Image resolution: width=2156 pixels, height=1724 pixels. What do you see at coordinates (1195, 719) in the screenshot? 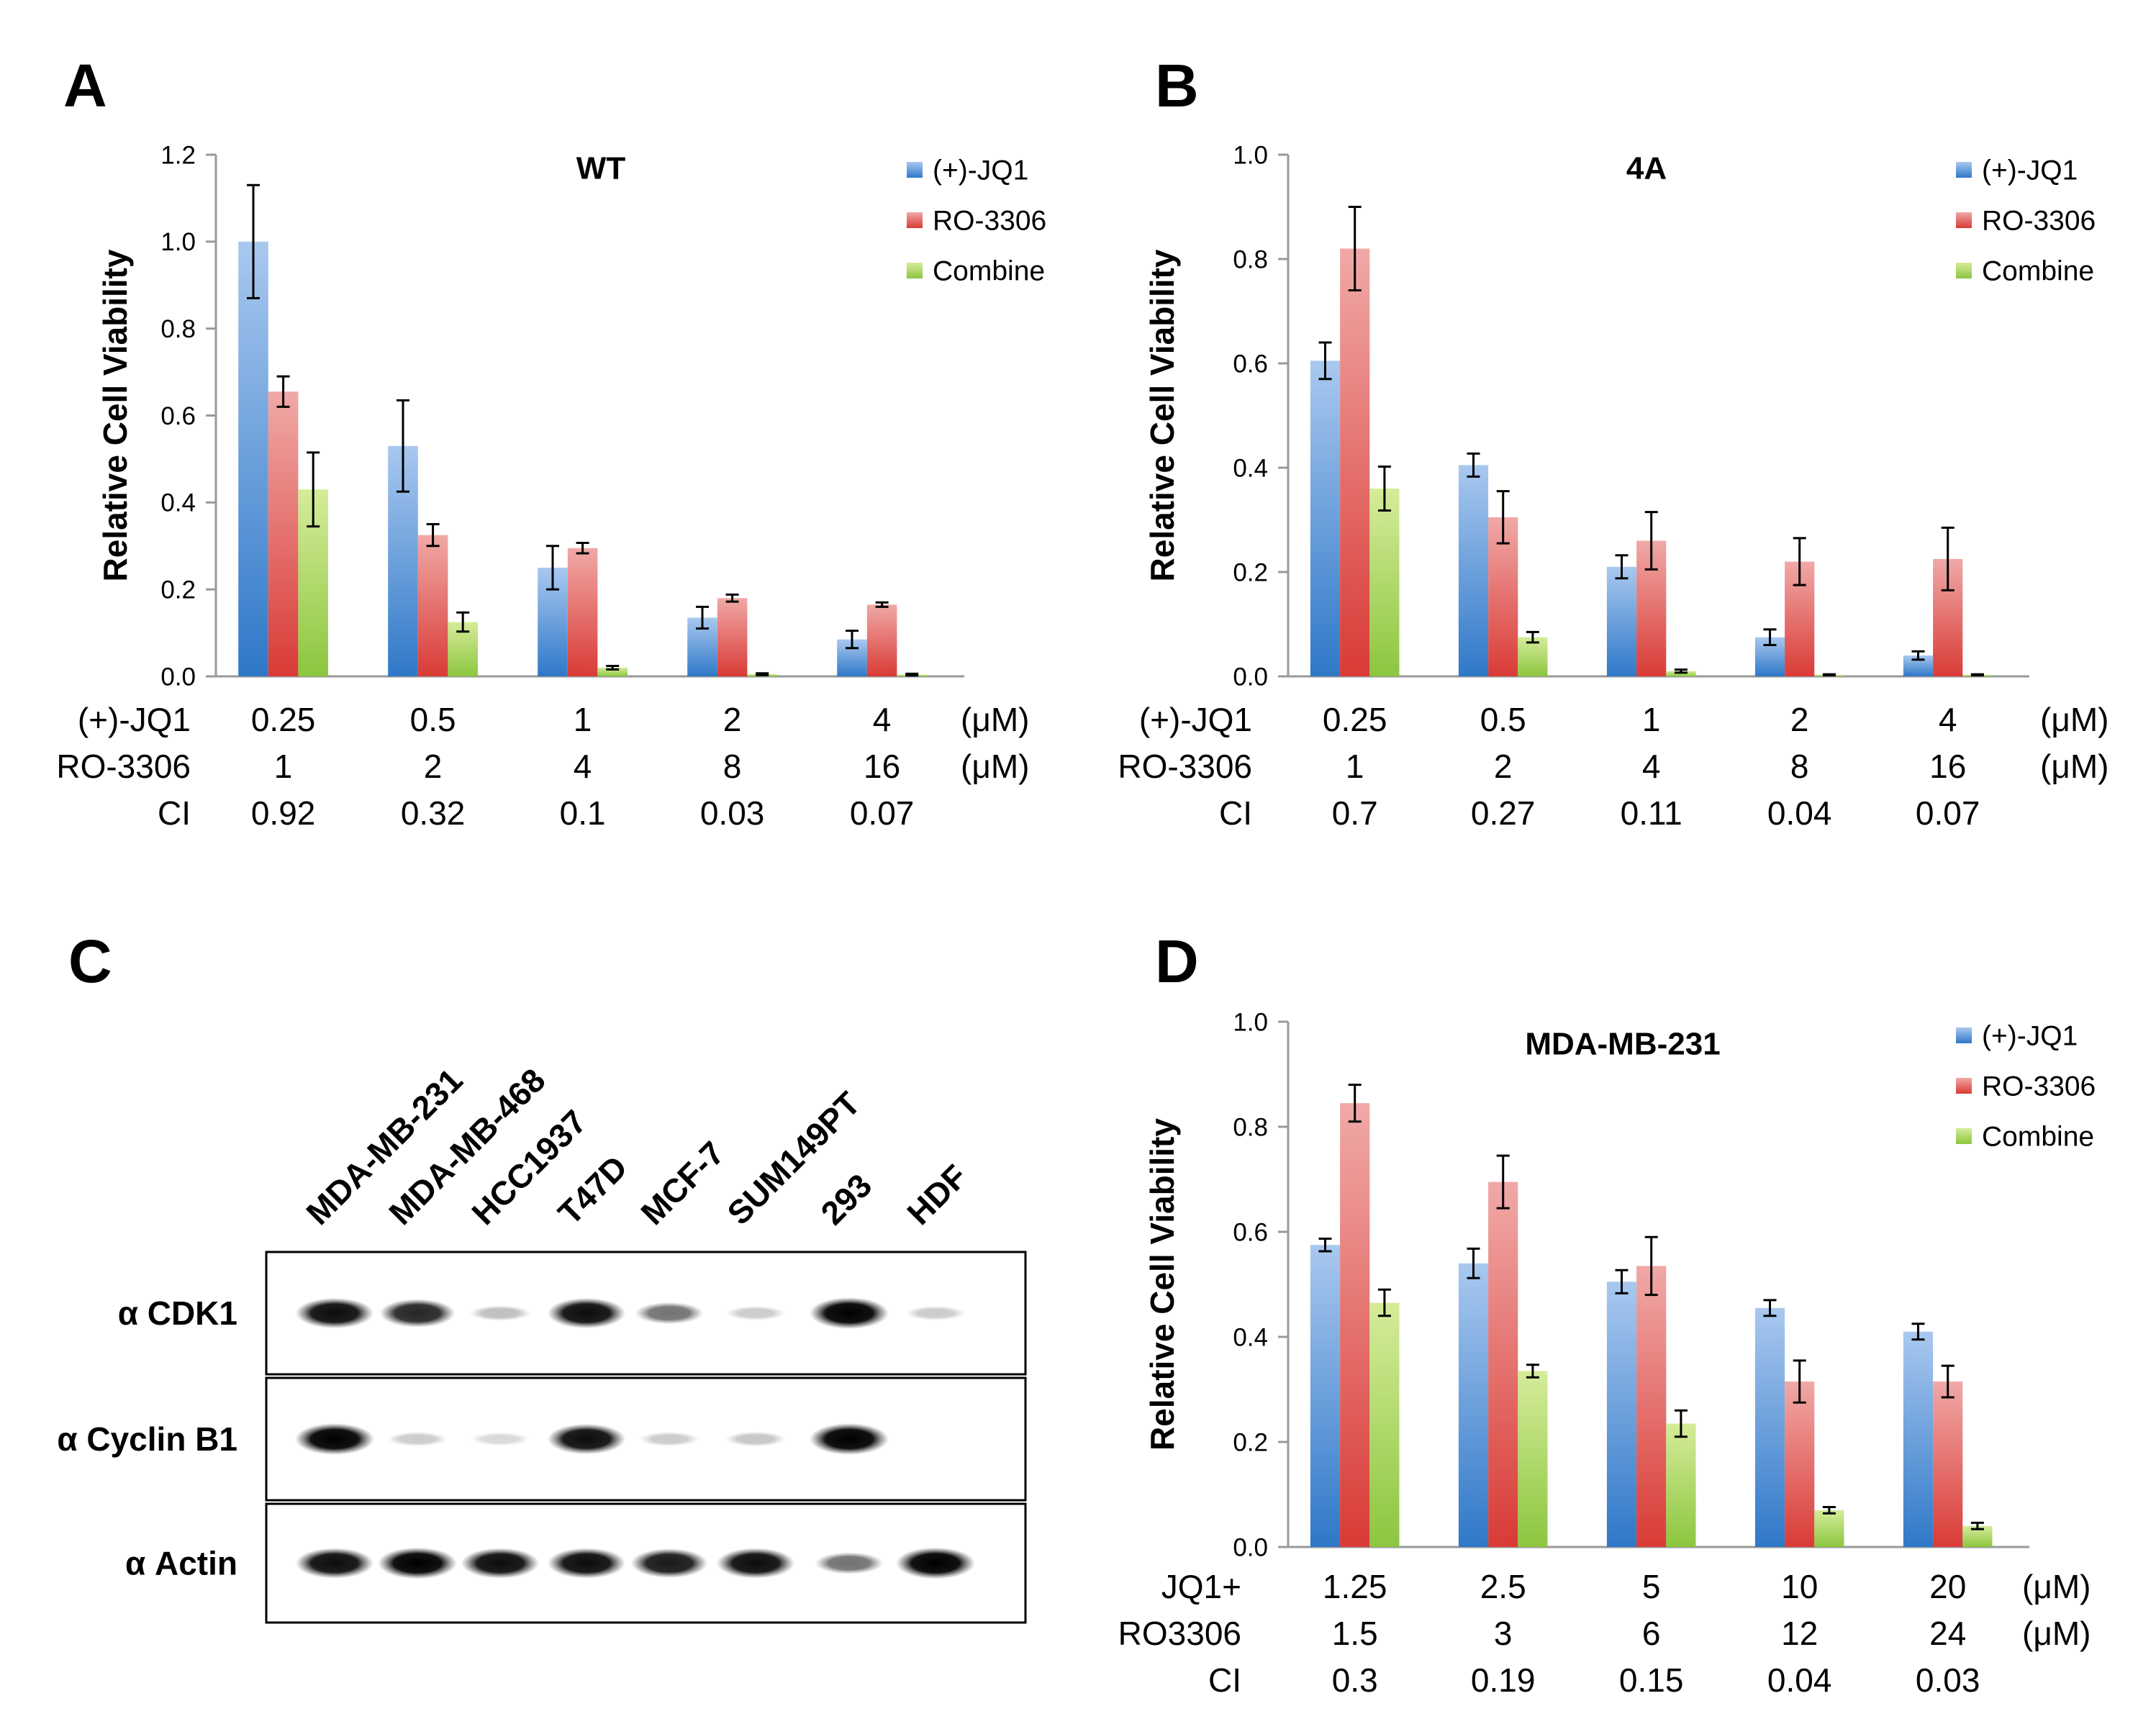
I see `table-row-label: (+)-JQ1` at bounding box center [1195, 719].